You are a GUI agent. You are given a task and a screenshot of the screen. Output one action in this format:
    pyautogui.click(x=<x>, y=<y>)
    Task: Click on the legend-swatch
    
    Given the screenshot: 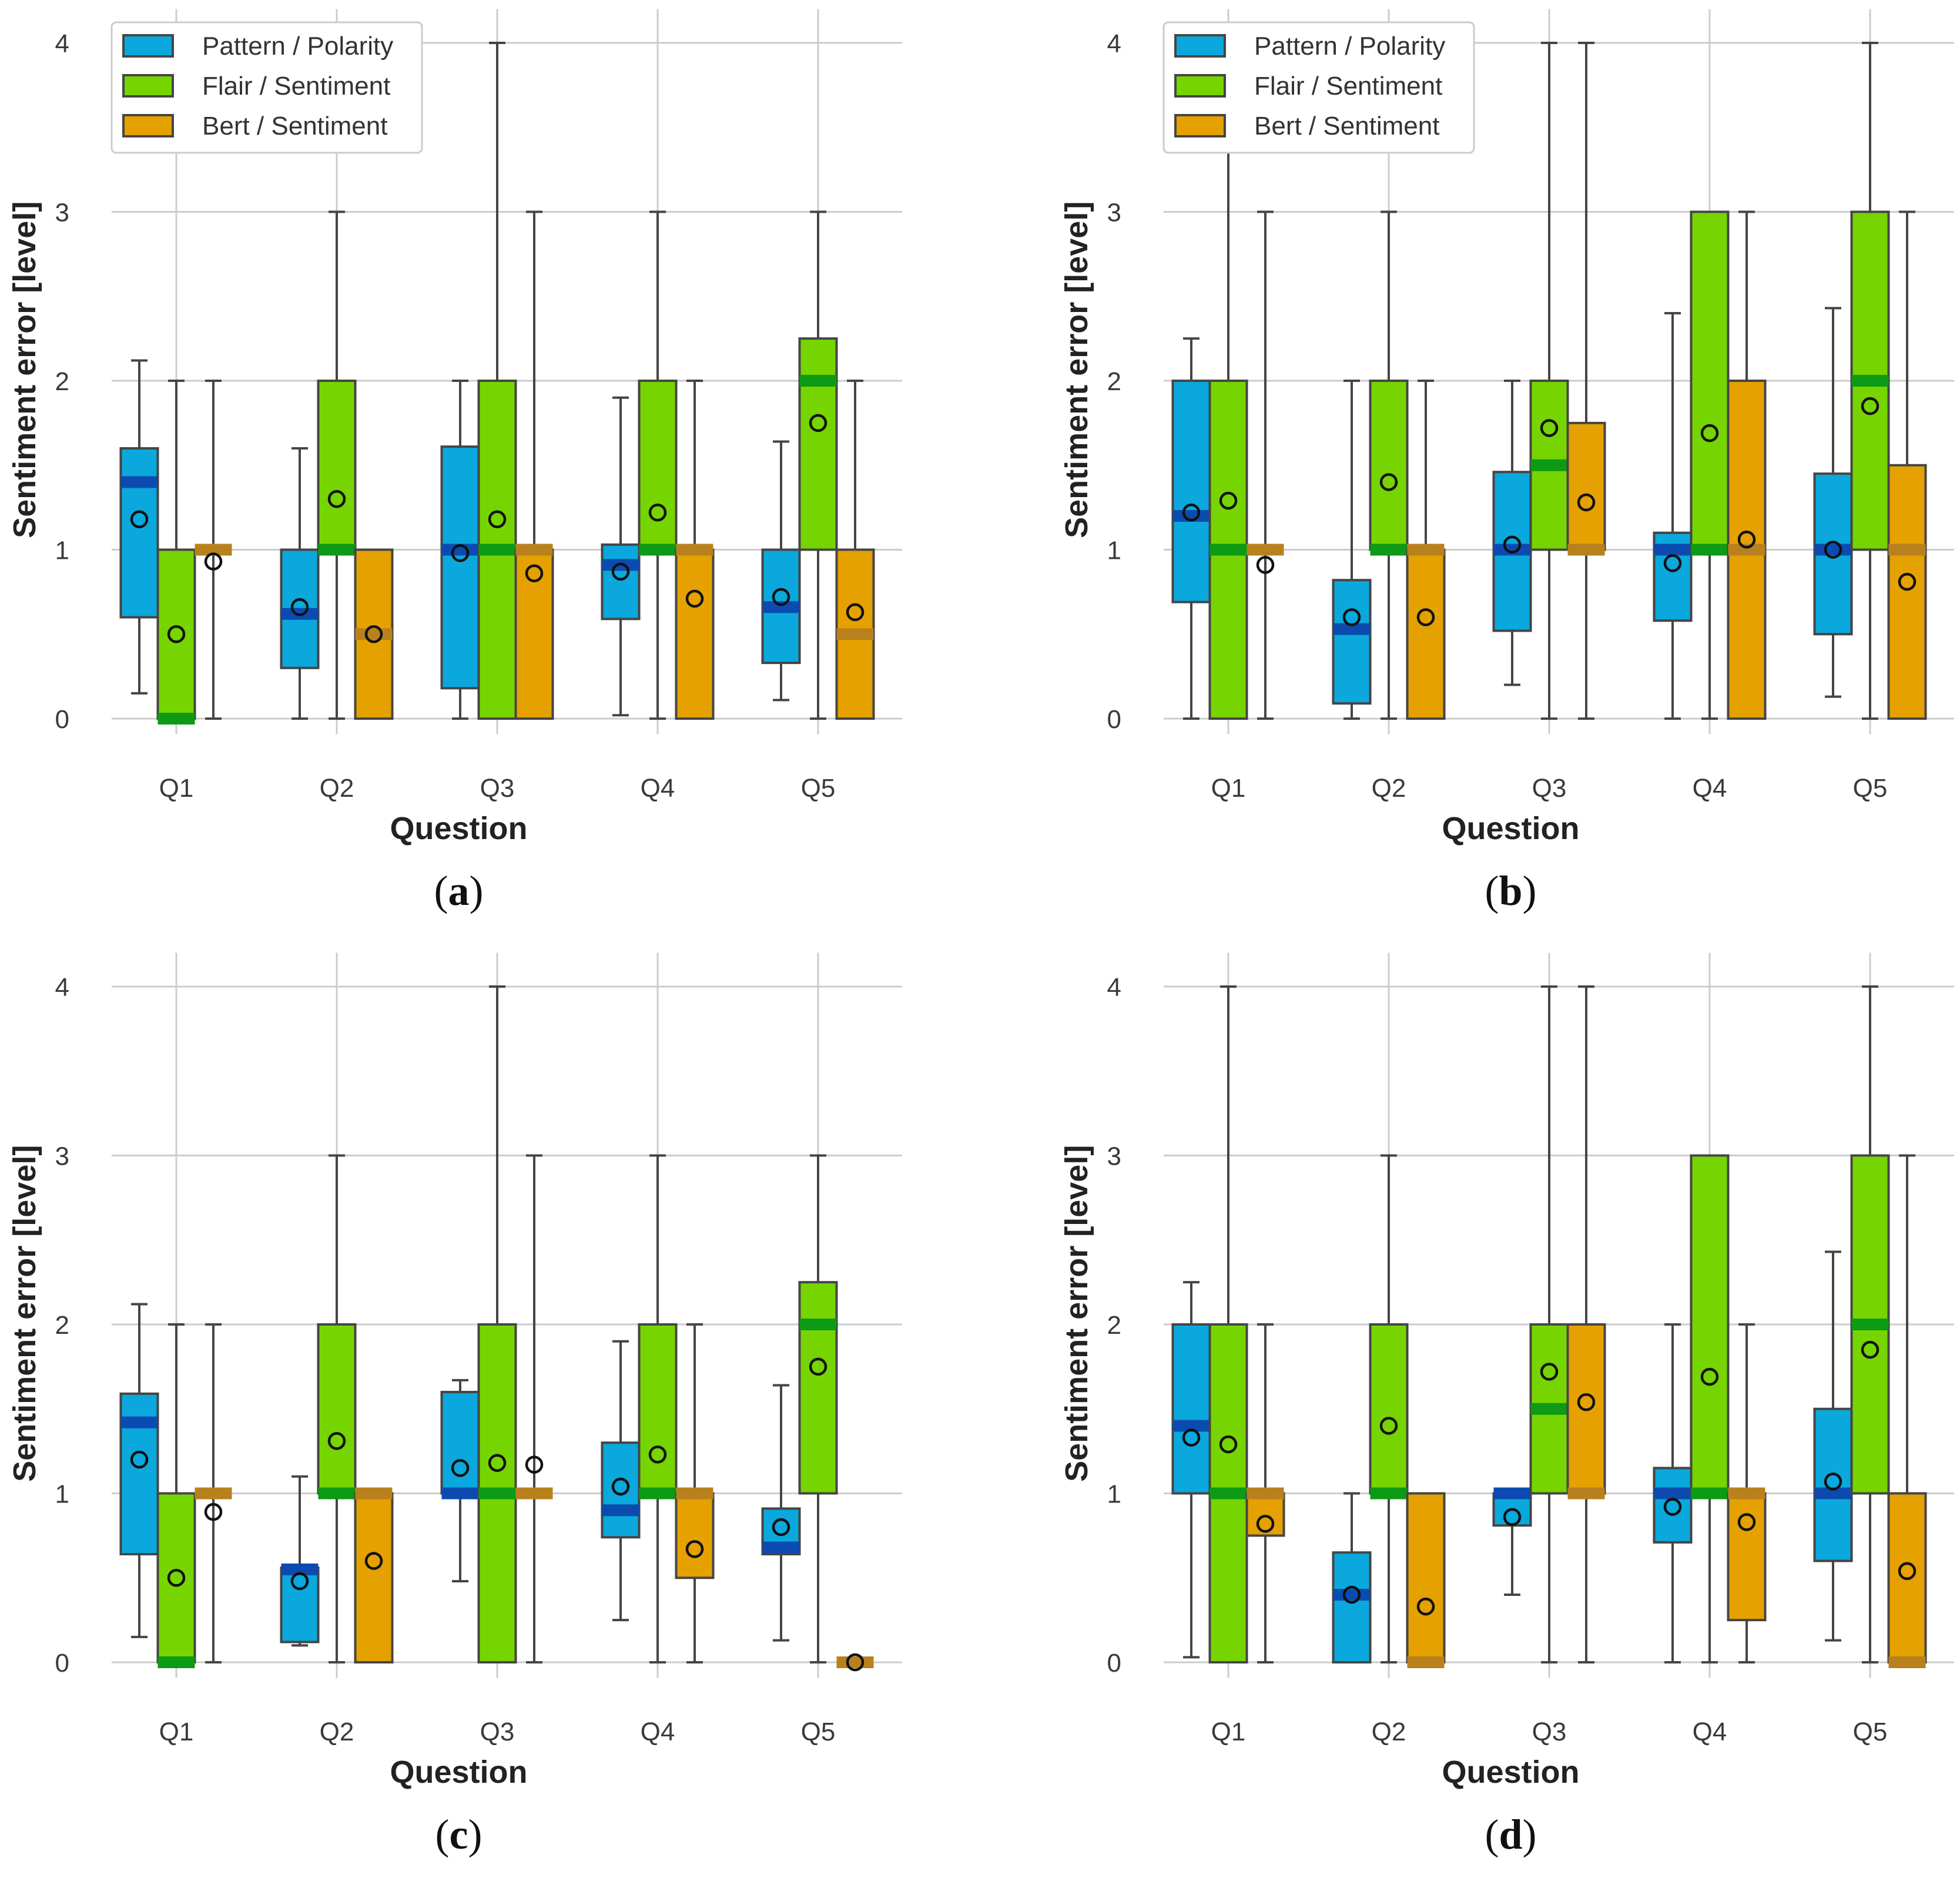 What is the action you would take?
    pyautogui.click(x=148, y=86)
    